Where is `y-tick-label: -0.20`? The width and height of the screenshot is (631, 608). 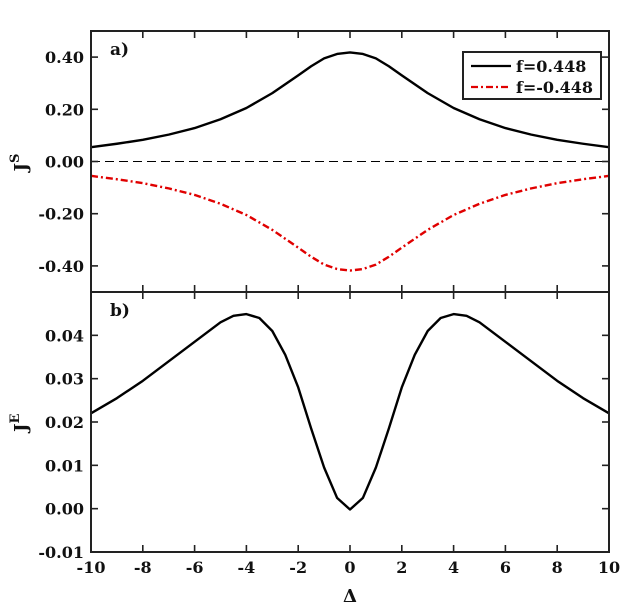
y-tick-label: -0.20 is located at coordinates (61, 214).